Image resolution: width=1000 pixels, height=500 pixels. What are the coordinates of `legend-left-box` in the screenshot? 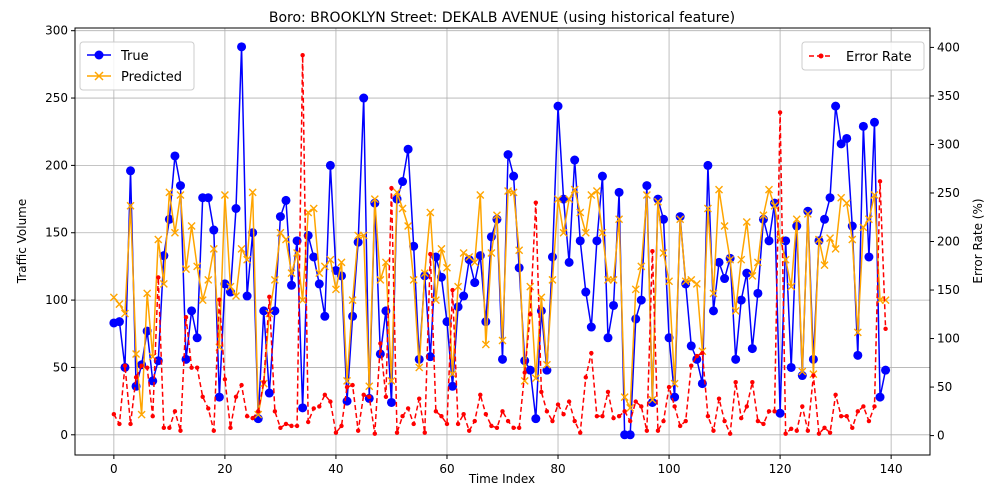 It's located at (137, 66).